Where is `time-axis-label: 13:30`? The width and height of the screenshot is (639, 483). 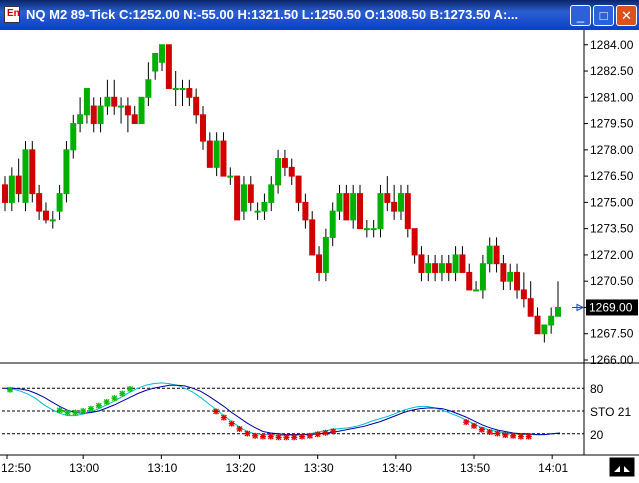
time-axis-label: 13:30 is located at coordinates (319, 468).